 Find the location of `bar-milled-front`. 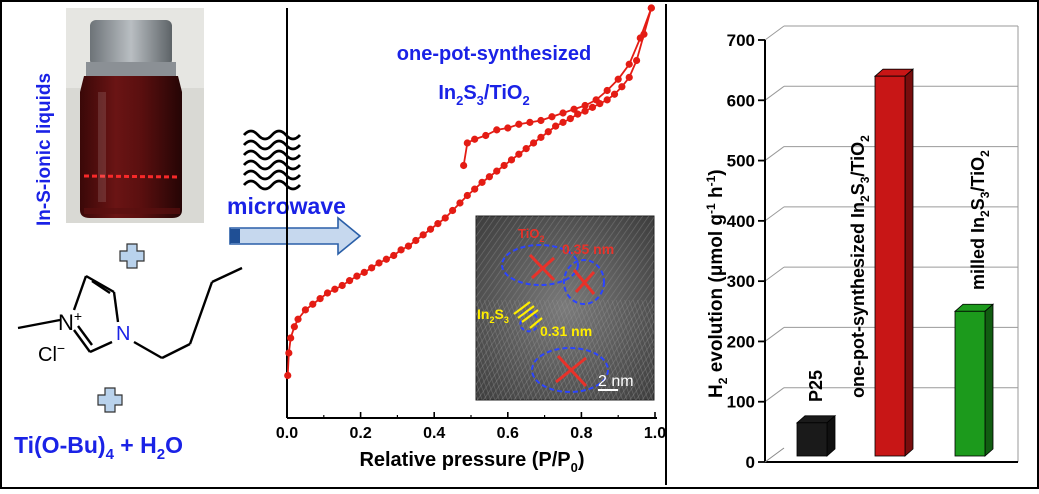

bar-milled-front is located at coordinates (970, 383).